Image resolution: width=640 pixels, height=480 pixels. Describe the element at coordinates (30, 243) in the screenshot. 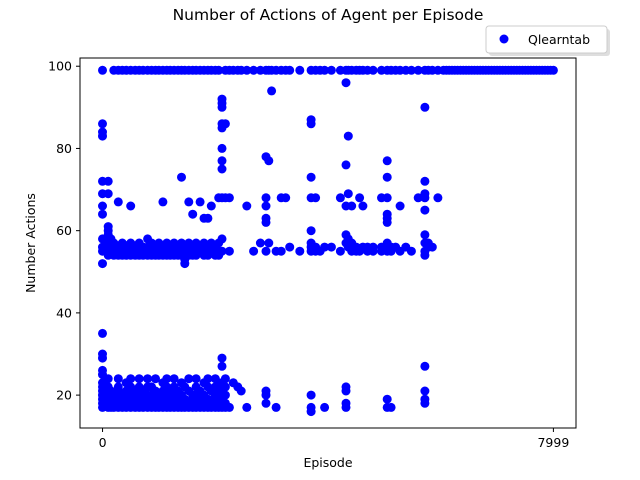

I see `y-axis-label: Number Actions` at that location.